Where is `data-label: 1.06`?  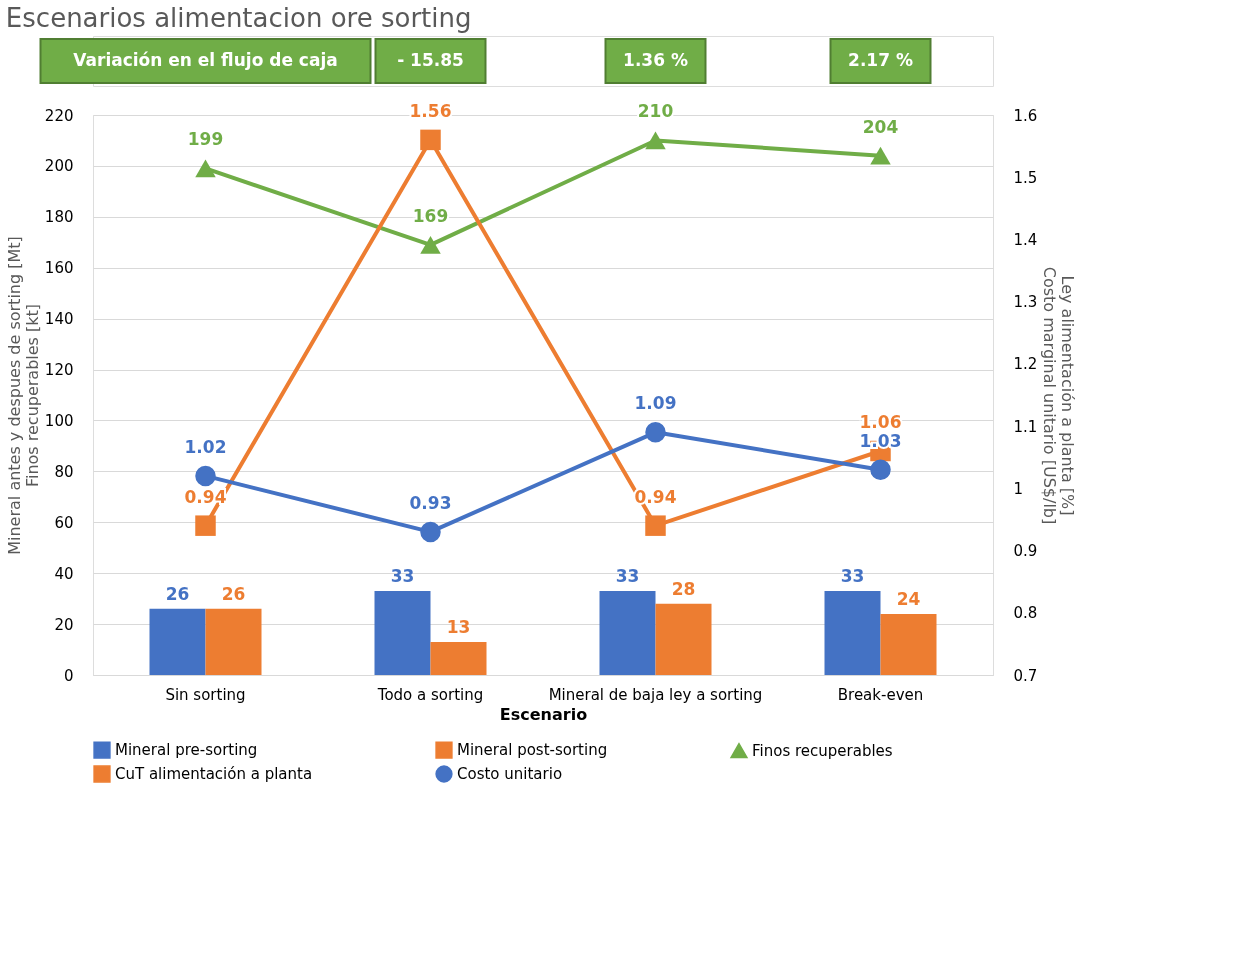
data-label: 1.06 is located at coordinates (880, 422).